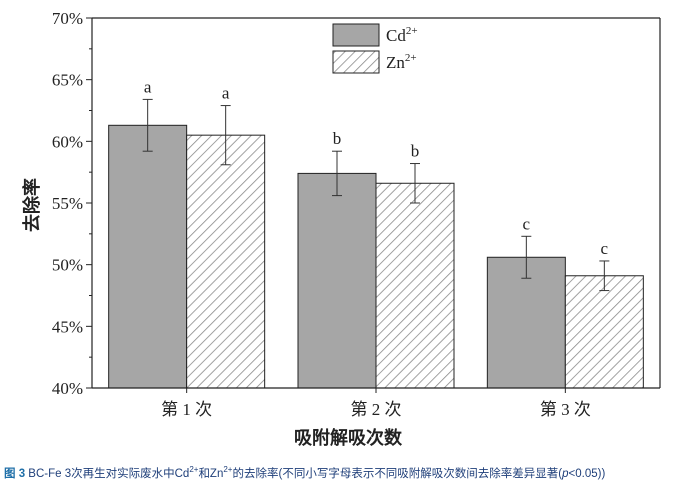 This screenshot has width=677, height=487. What do you see at coordinates (356, 62) in the screenshot?
I see `legend-swatch-zn` at bounding box center [356, 62].